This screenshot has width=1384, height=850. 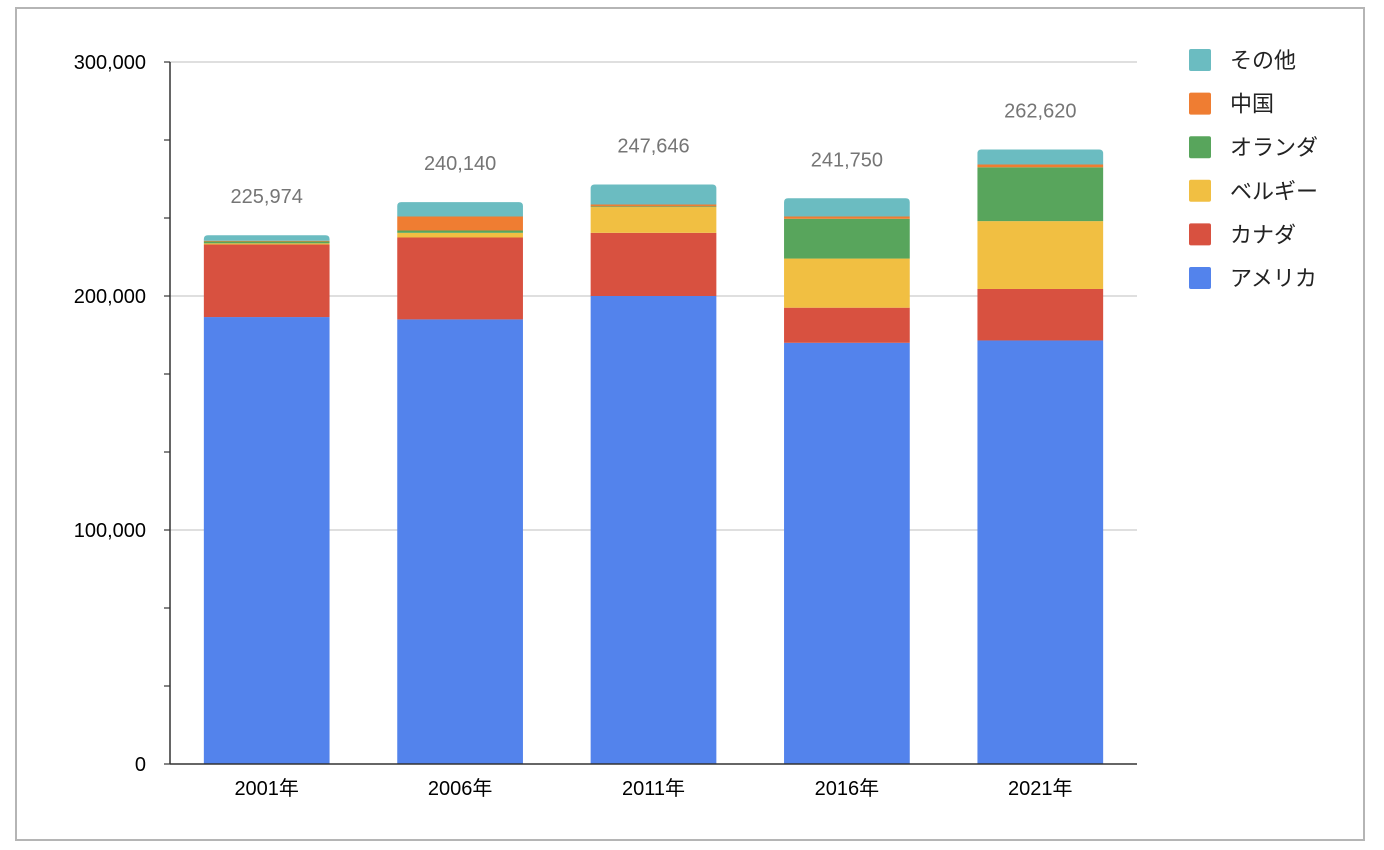 What do you see at coordinates (460, 788) in the screenshot?
I see `x-tick-label: 2006年` at bounding box center [460, 788].